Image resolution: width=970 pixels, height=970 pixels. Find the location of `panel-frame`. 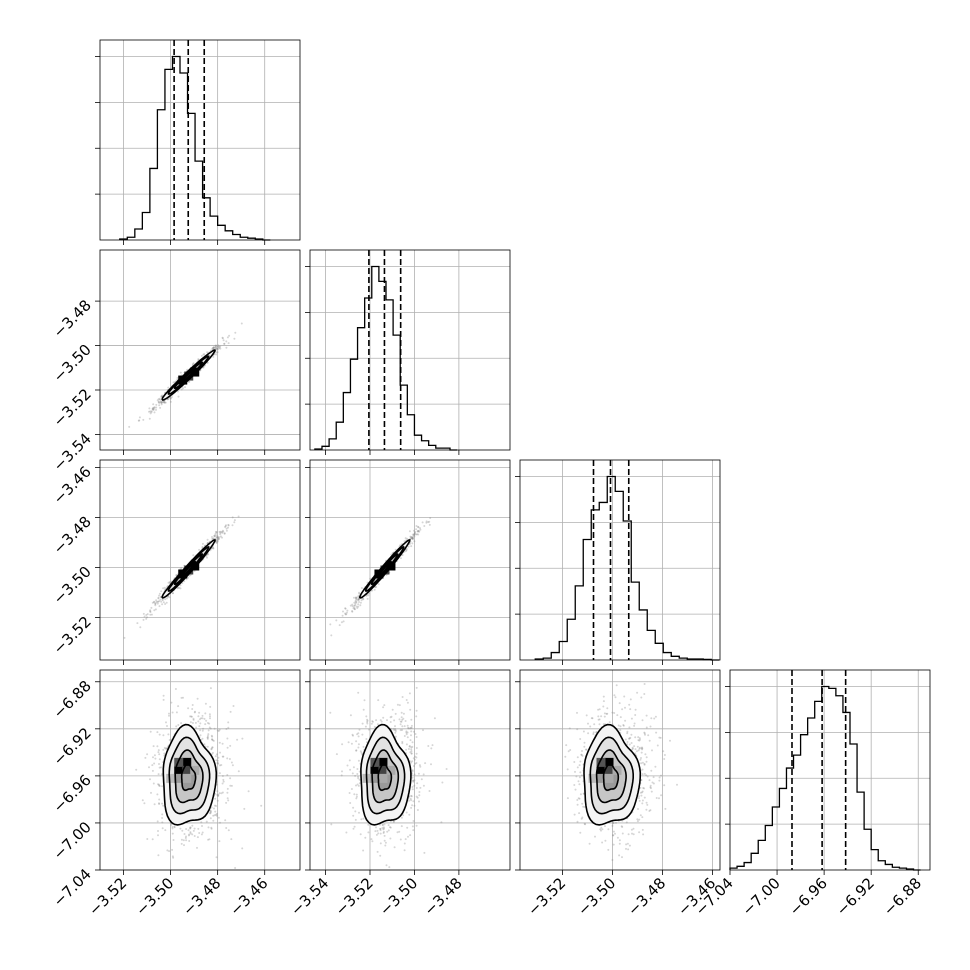

panel-frame is located at coordinates (410, 560).